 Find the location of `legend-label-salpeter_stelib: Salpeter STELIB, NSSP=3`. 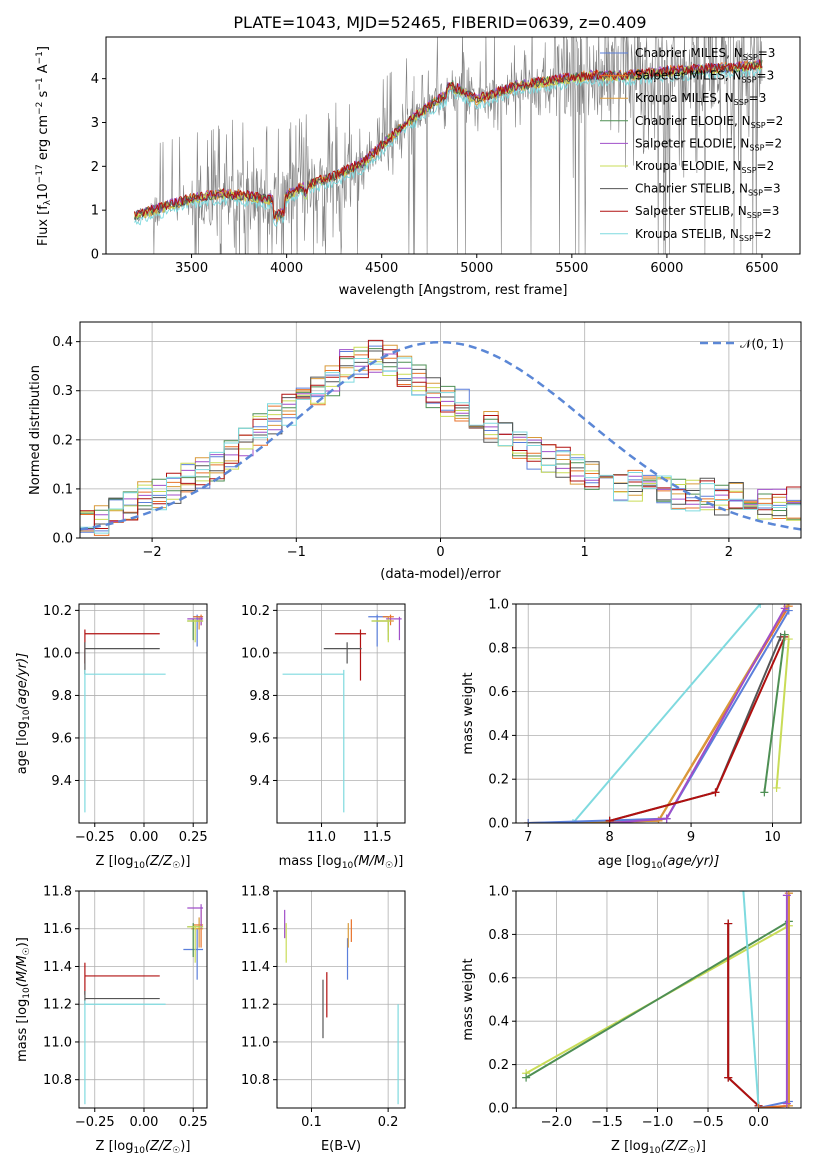

legend-label-salpeter_stelib: Salpeter STELIB, NSSP=3 is located at coordinates (707, 212).